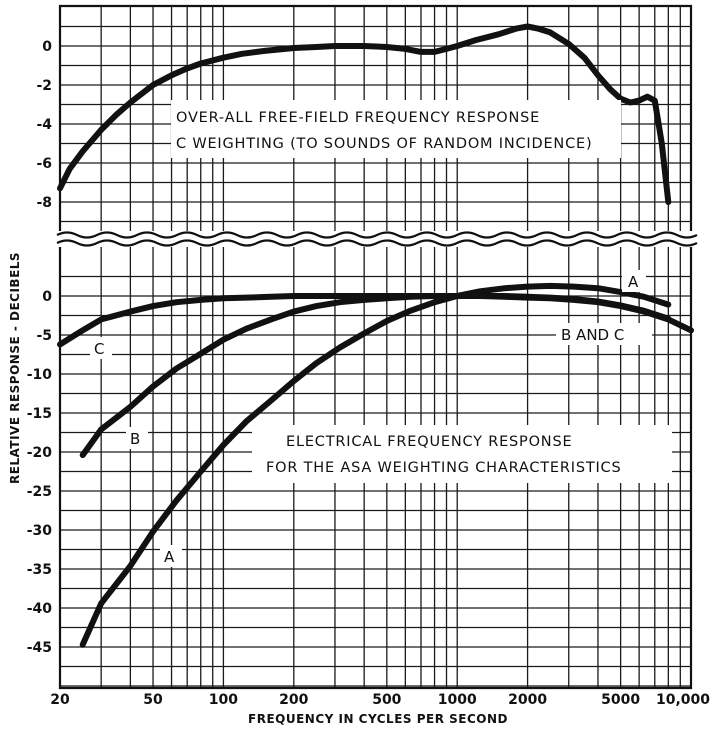 Image resolution: width=714 pixels, height=731 pixels. Describe the element at coordinates (375, 320) in the screenshot. I see `curve-c-weighting` at that location.